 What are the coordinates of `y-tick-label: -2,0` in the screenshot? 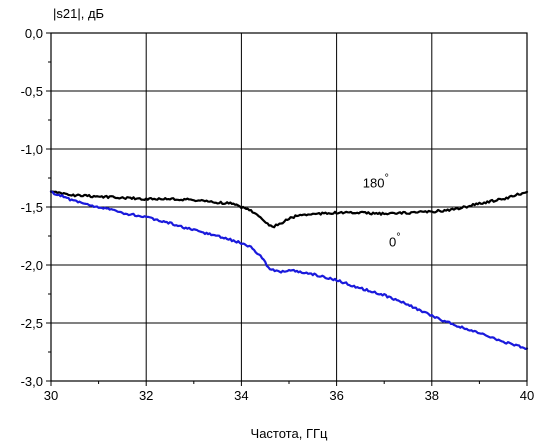 It's located at (32, 265).